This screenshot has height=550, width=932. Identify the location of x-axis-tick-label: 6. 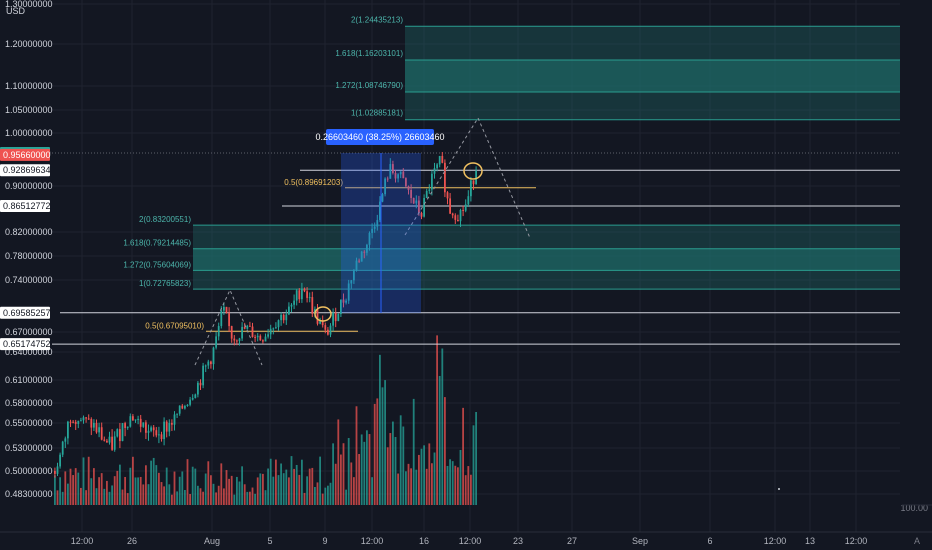
(709, 541).